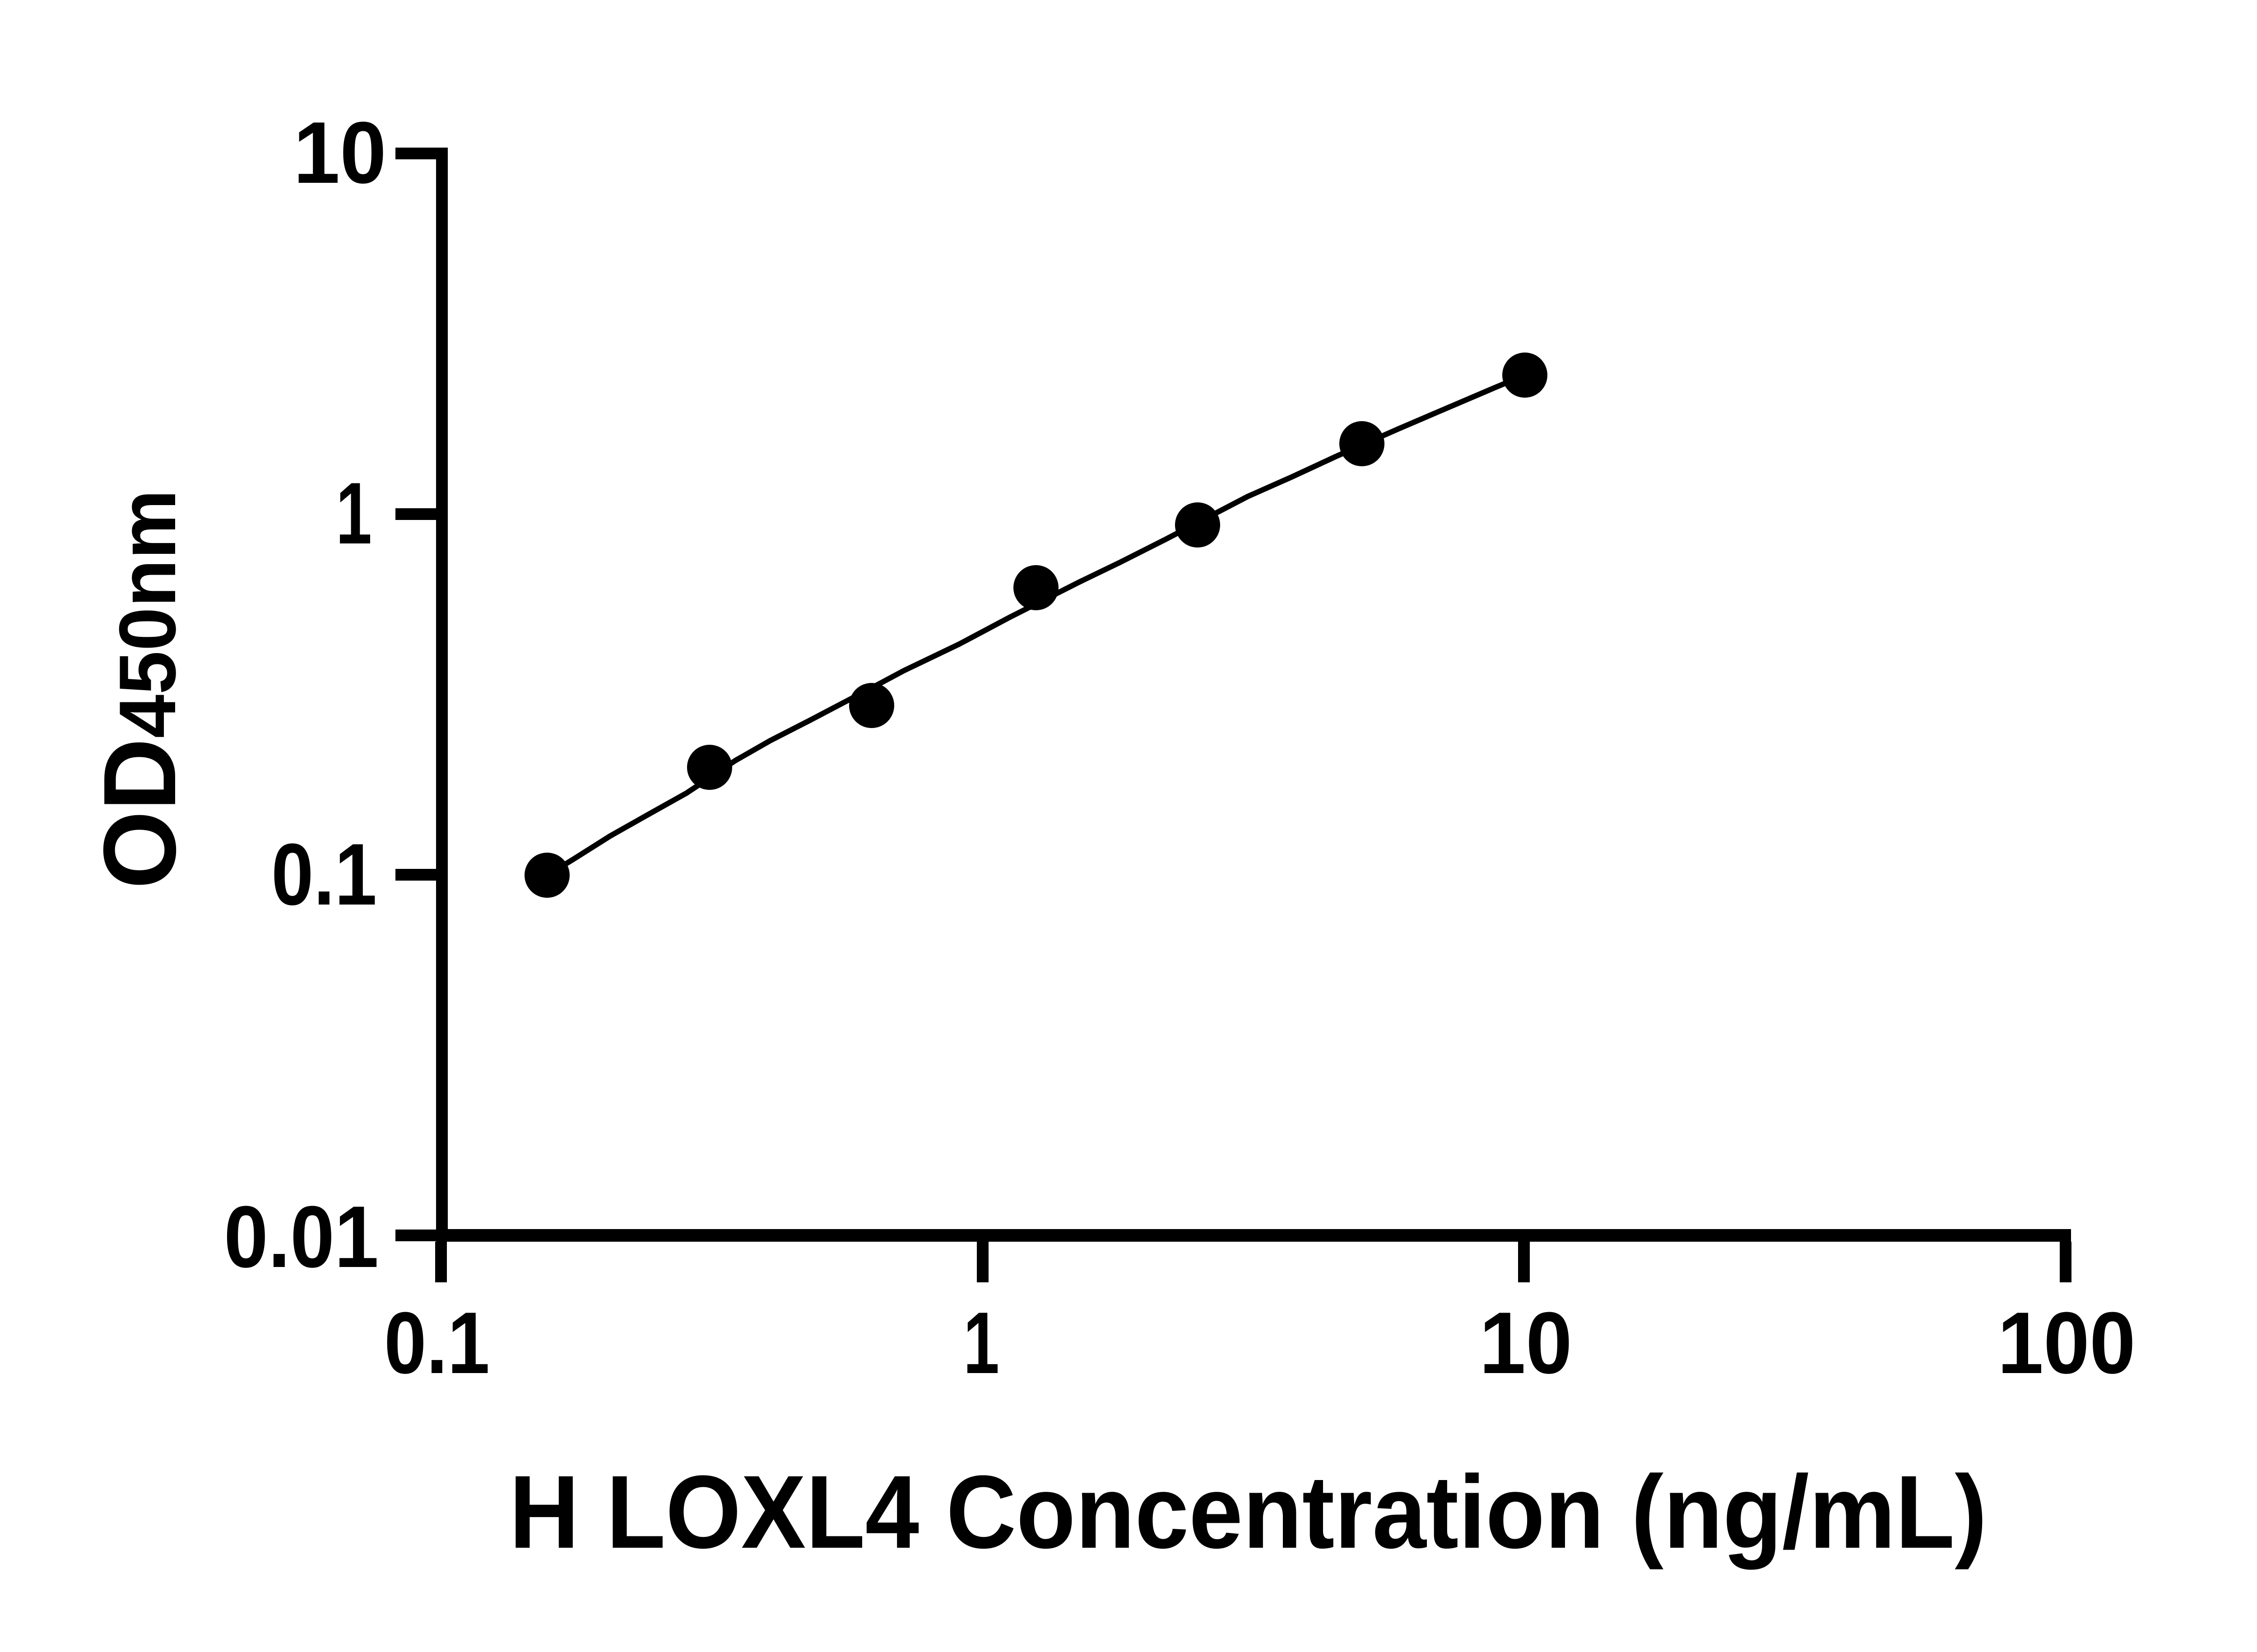 This screenshot has width=2257, height=1652. I want to click on svg-text: 100, so click(2067, 1343).